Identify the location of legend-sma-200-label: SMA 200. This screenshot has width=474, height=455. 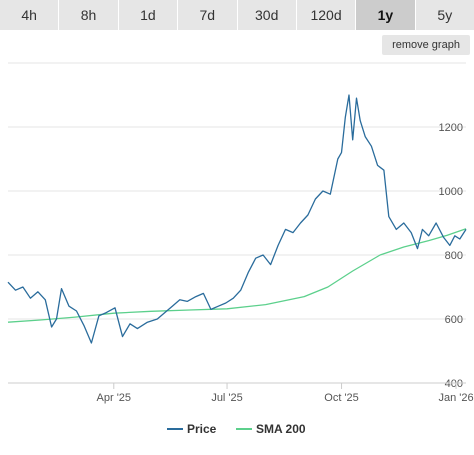
(281, 429).